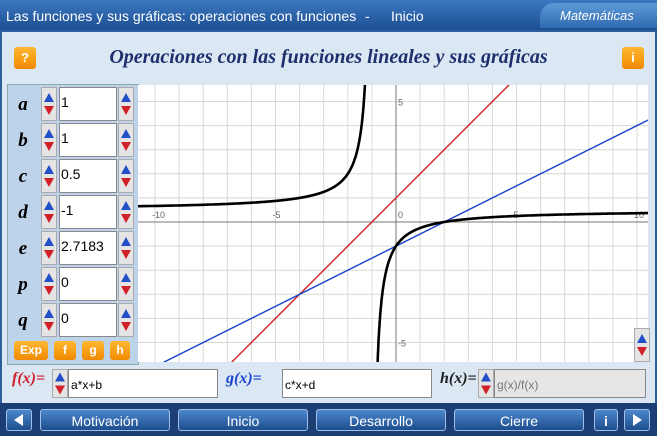  Describe the element at coordinates (158, 215) in the screenshot. I see `x-tick-label: -10` at that location.